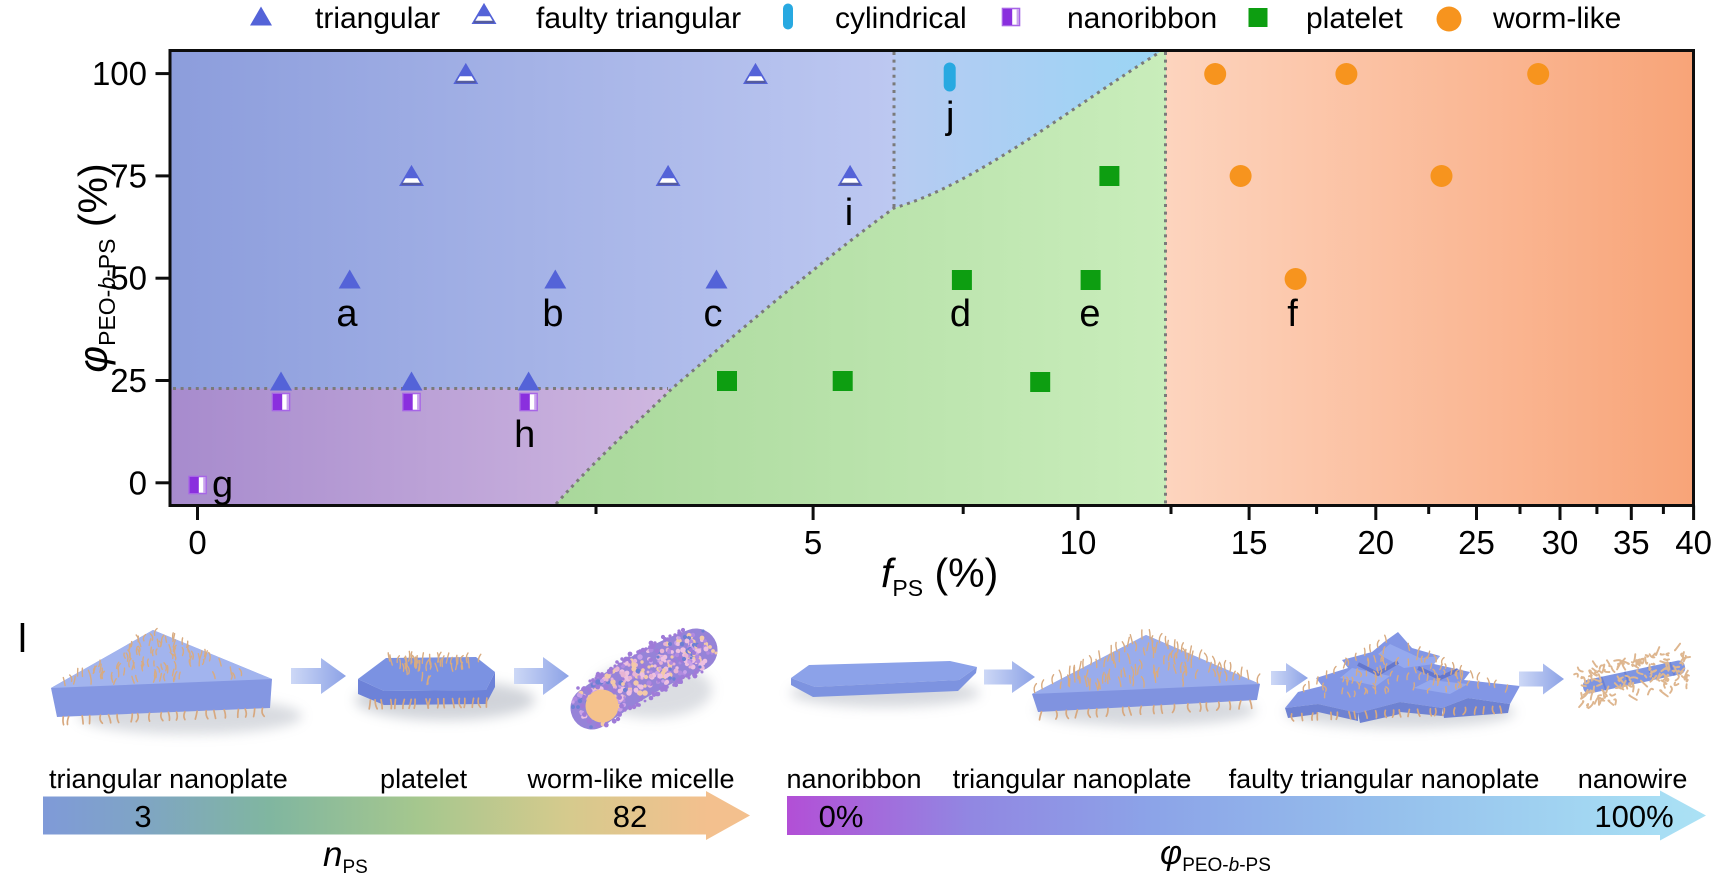 This screenshot has width=1730, height=876. What do you see at coordinates (222, 485) in the screenshot?
I see `svg-text: g` at bounding box center [222, 485].